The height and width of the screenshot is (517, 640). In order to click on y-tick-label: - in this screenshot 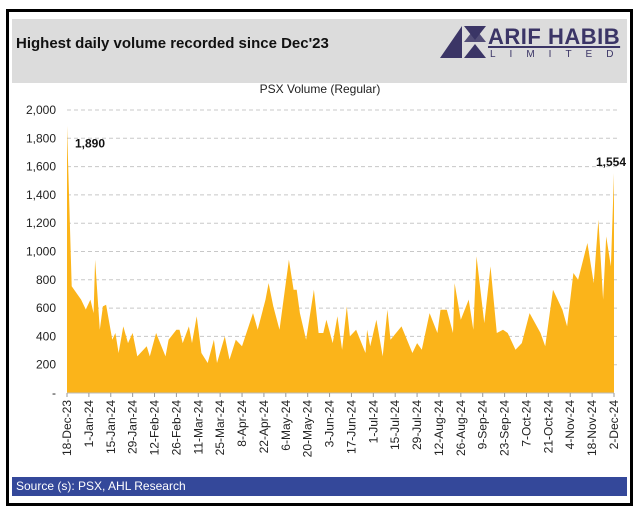, I will do `click(54, 393)`.